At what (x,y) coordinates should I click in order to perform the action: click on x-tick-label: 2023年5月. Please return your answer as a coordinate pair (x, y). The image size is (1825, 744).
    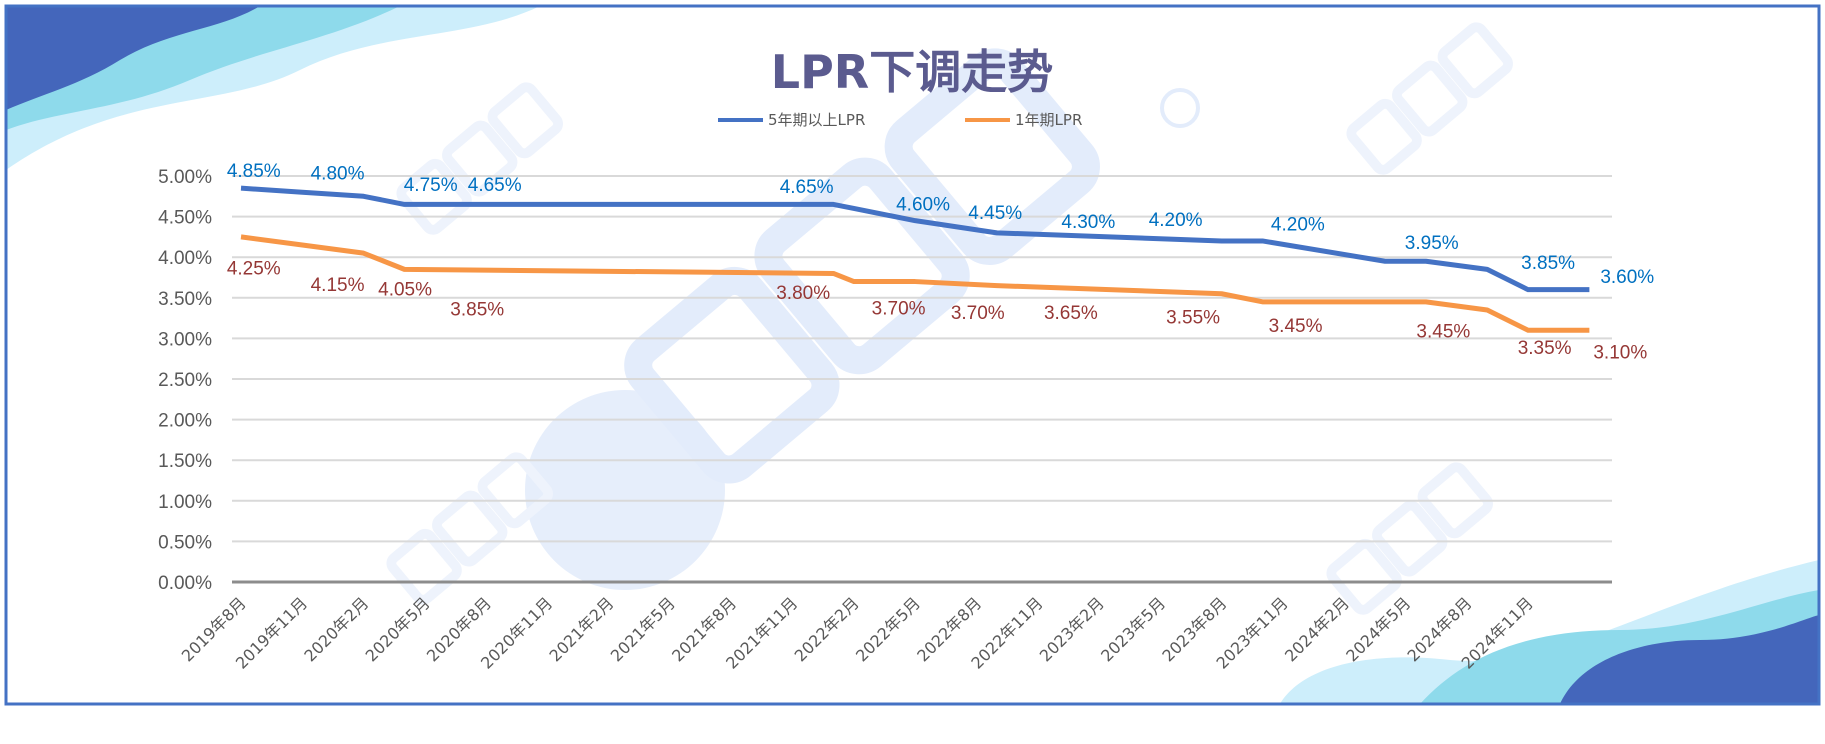
    Looking at the image, I should click on (1133, 629).